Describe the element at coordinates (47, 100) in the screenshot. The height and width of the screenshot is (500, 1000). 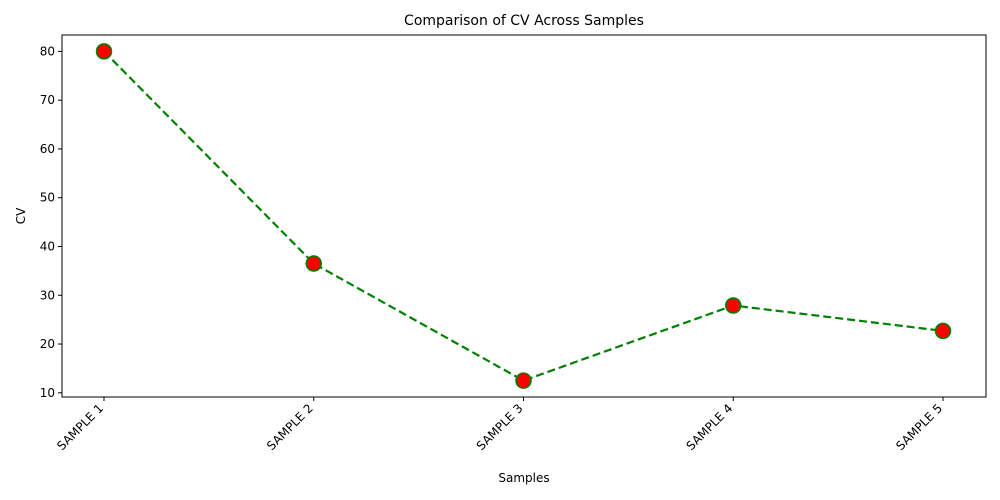
I see `y-tick-label: 70` at that location.